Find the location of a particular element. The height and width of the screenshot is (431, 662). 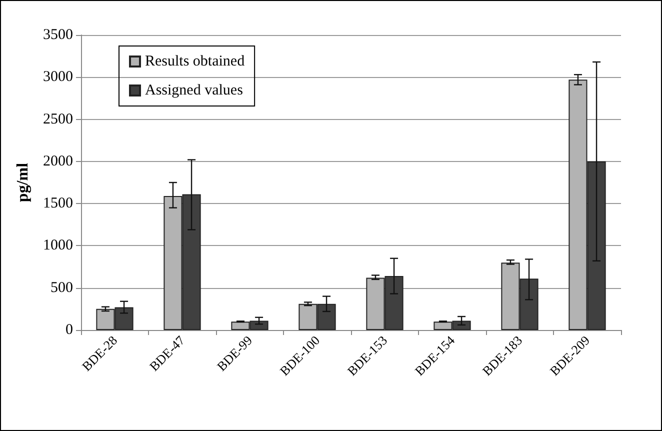

y-tick-label: 1000 is located at coordinates (58, 246).